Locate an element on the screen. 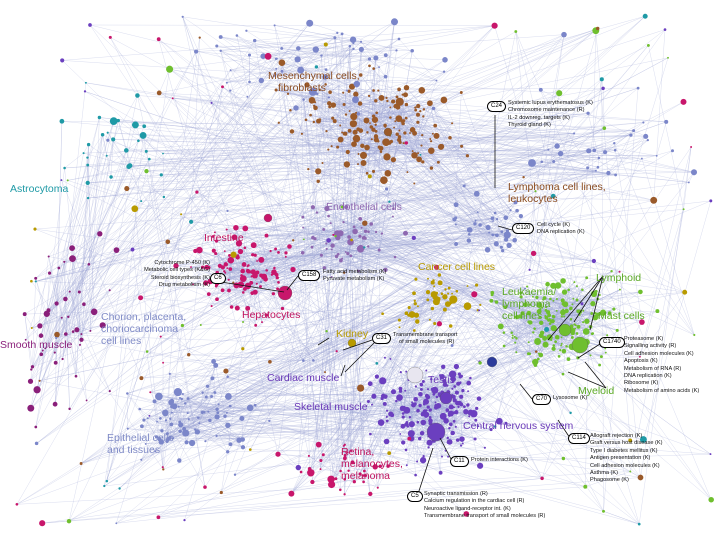 Image resolution: width=723 pixels, height=533 pixels. label-cardiac-muscle: Cardiac muscle is located at coordinates (303, 378).